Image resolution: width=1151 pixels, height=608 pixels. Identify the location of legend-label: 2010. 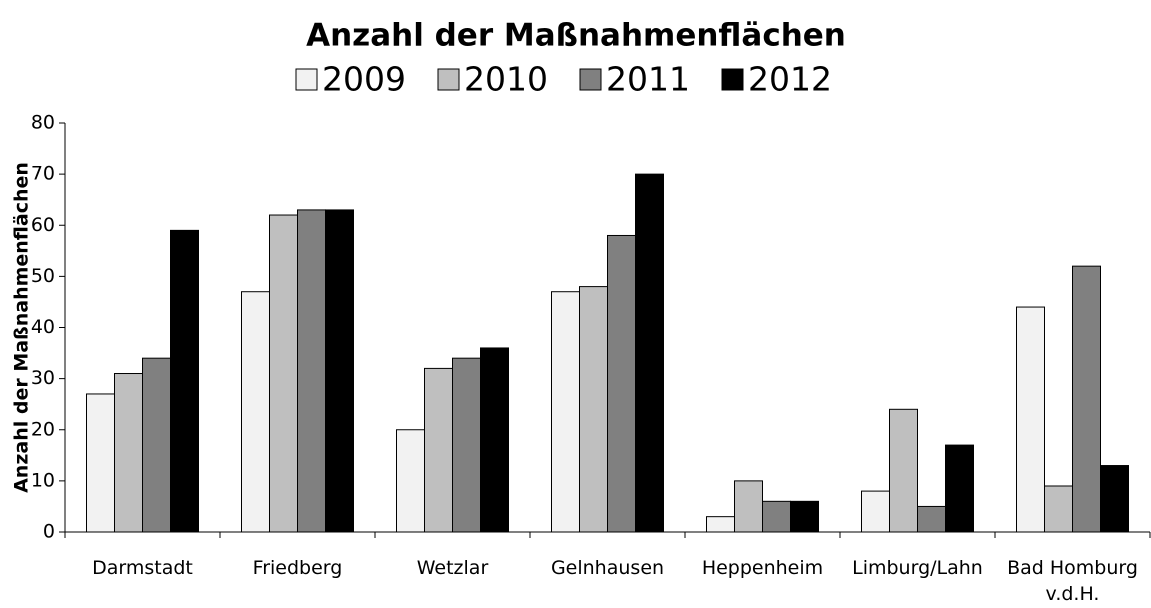
(506, 79).